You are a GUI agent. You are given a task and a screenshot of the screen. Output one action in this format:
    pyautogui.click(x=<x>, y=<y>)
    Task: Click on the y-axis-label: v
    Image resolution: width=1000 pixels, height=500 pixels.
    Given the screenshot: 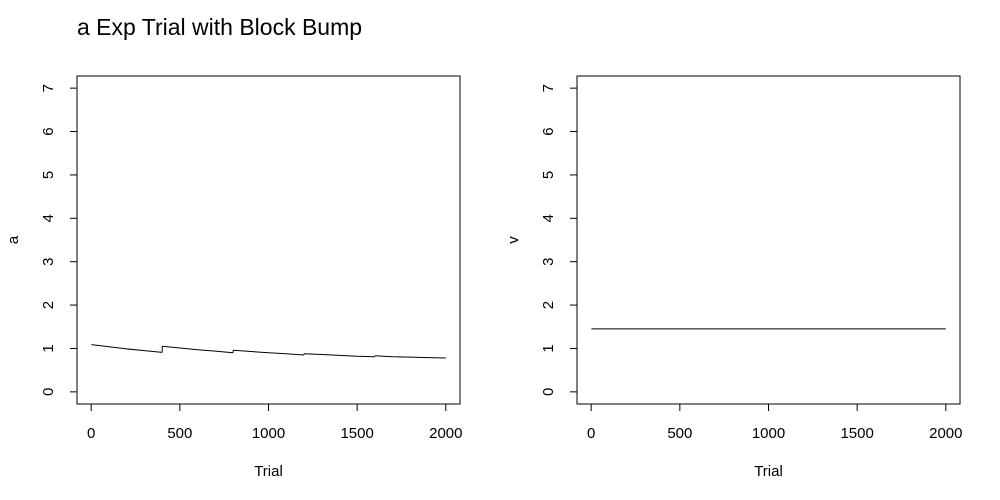 What is the action you would take?
    pyautogui.click(x=513, y=240)
    